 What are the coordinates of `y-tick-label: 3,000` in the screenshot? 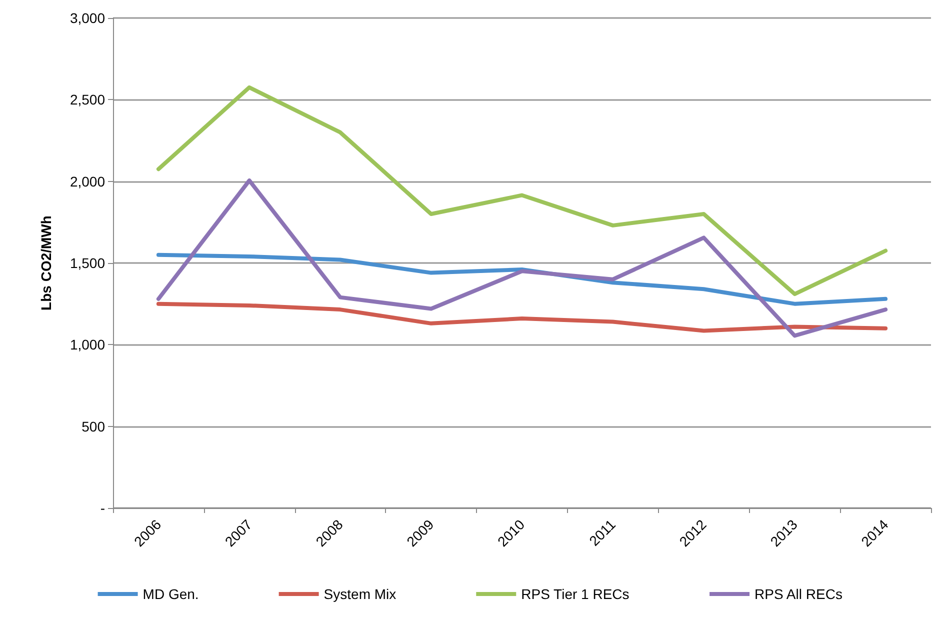 It's located at (88, 18).